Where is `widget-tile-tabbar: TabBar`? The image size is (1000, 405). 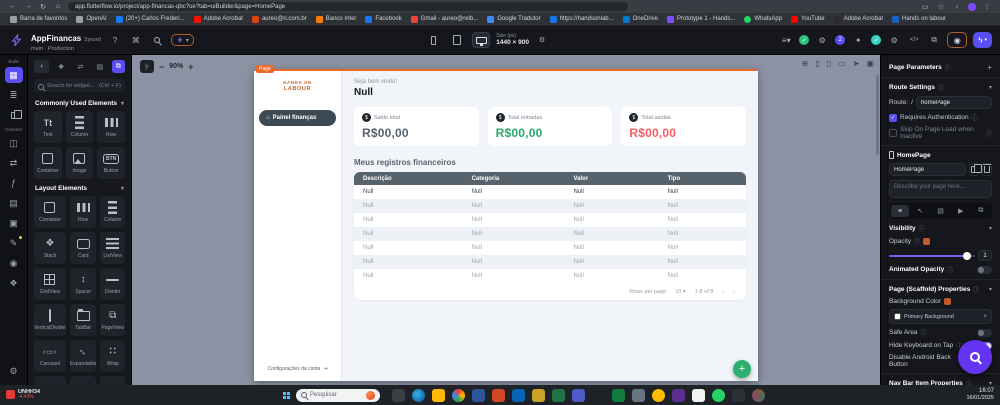
widget-tile-tabbar: TabBar is located at coordinates (83, 320).